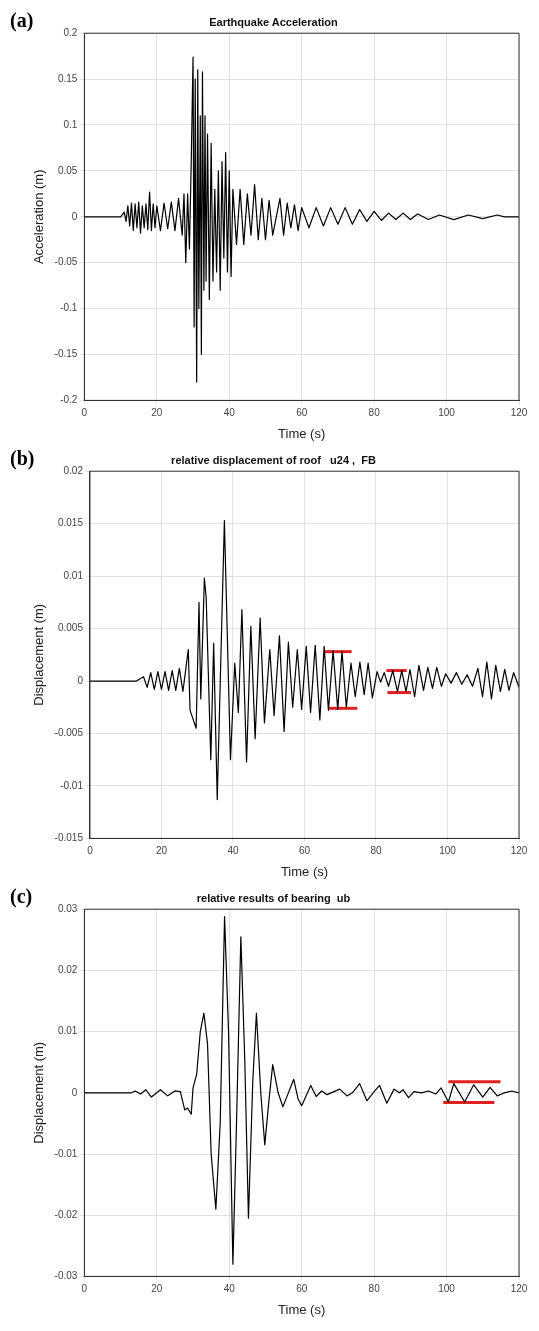  Describe the element at coordinates (67, 908) in the screenshot. I see `y-tick-label: 0.03` at that location.